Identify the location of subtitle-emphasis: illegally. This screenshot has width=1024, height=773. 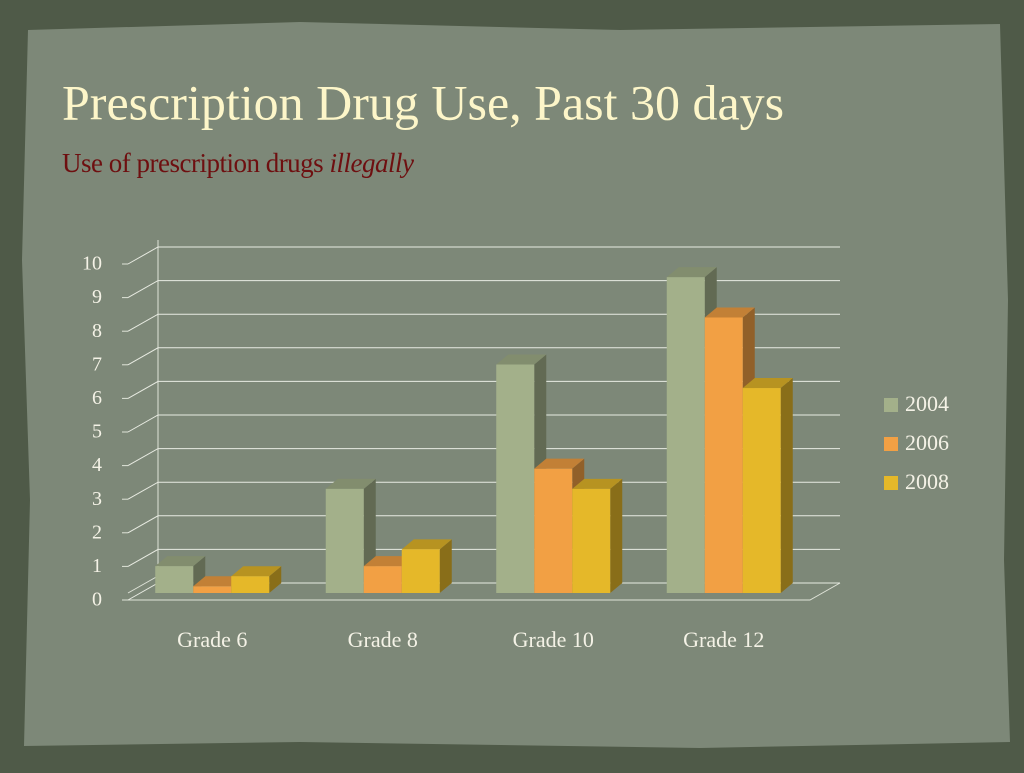
(371, 163).